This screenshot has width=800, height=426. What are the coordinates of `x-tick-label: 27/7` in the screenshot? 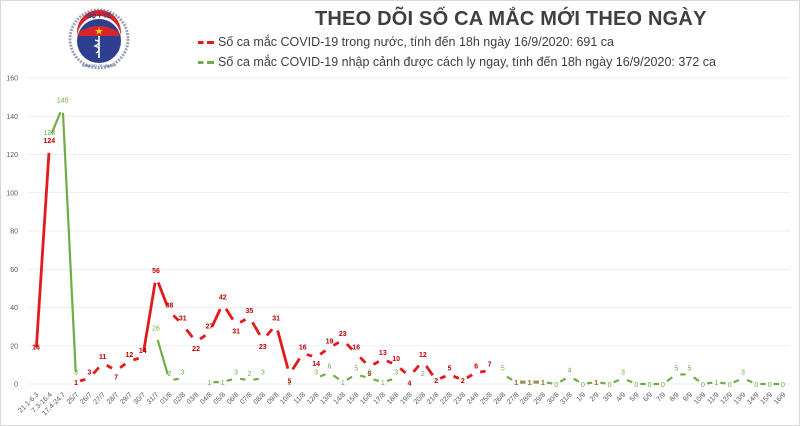 It's located at (100, 398).